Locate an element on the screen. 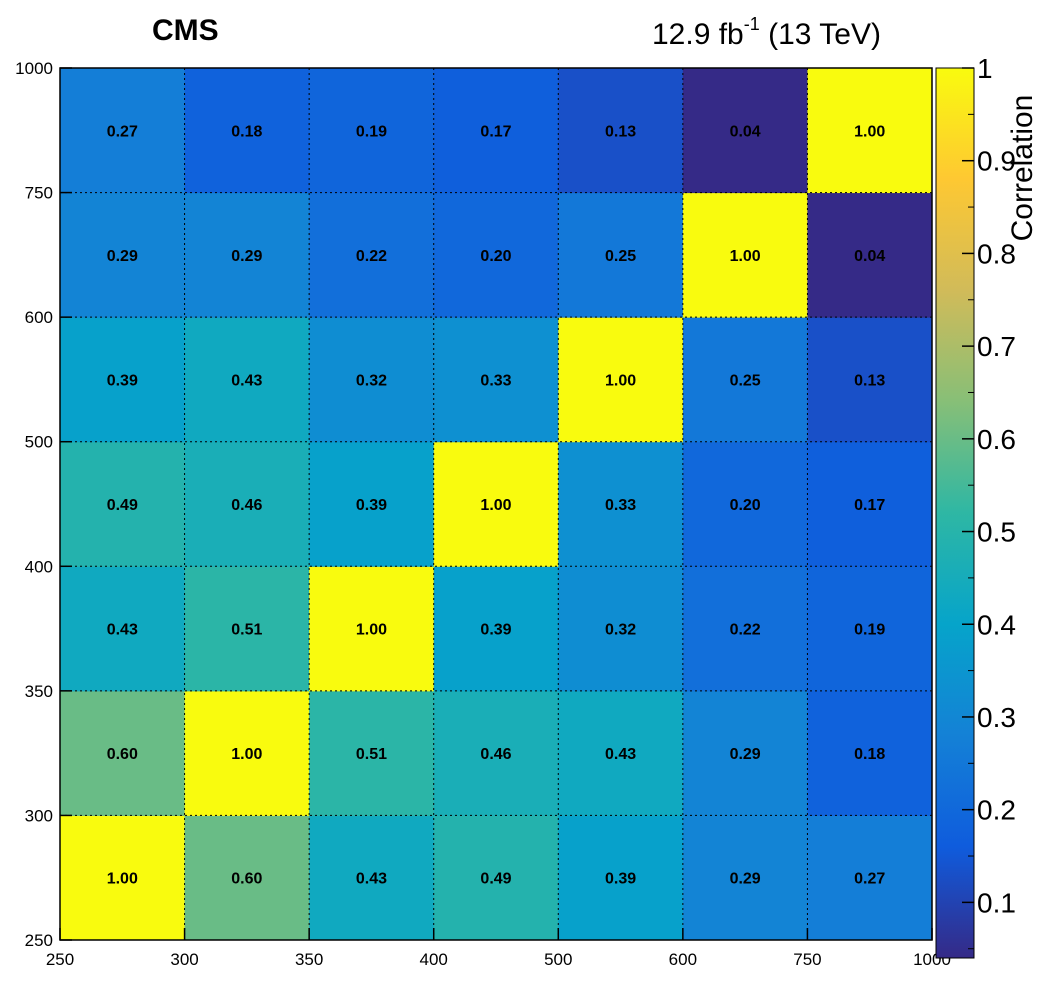 This screenshot has width=1057, height=987. x-axis-tick-label: 300 is located at coordinates (184, 959).